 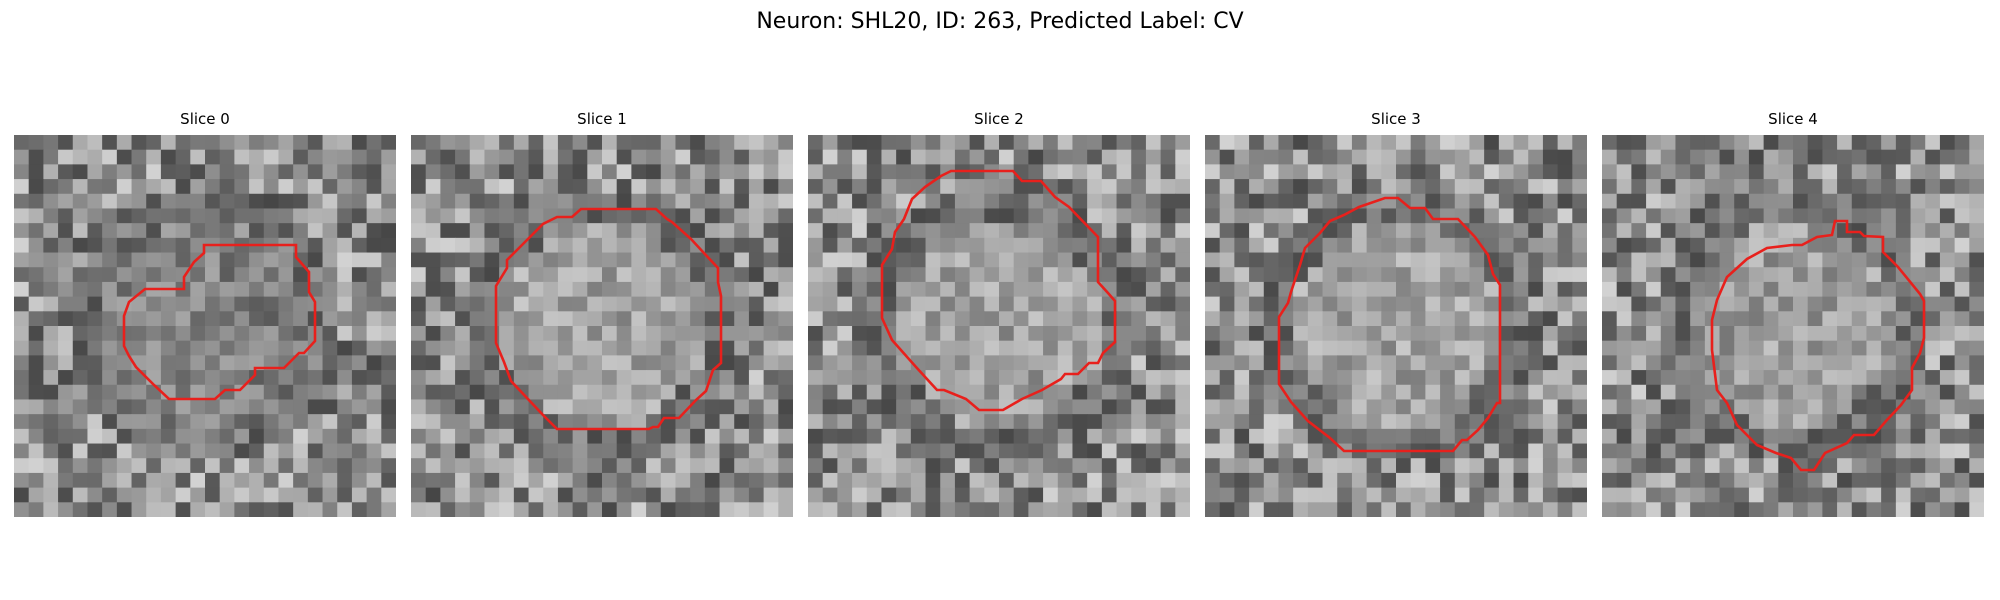 I want to click on slice-3-image, so click(x=1396, y=326).